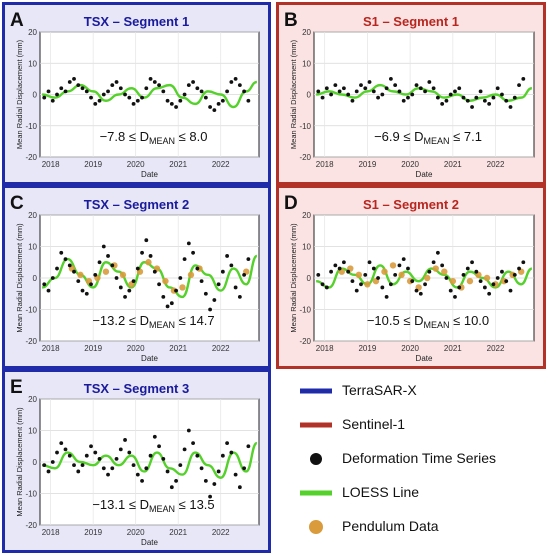 The image size is (550, 556). Describe the element at coordinates (469, 320) in the screenshot. I see `annotation-suffix: ≤ 10.0` at that location.